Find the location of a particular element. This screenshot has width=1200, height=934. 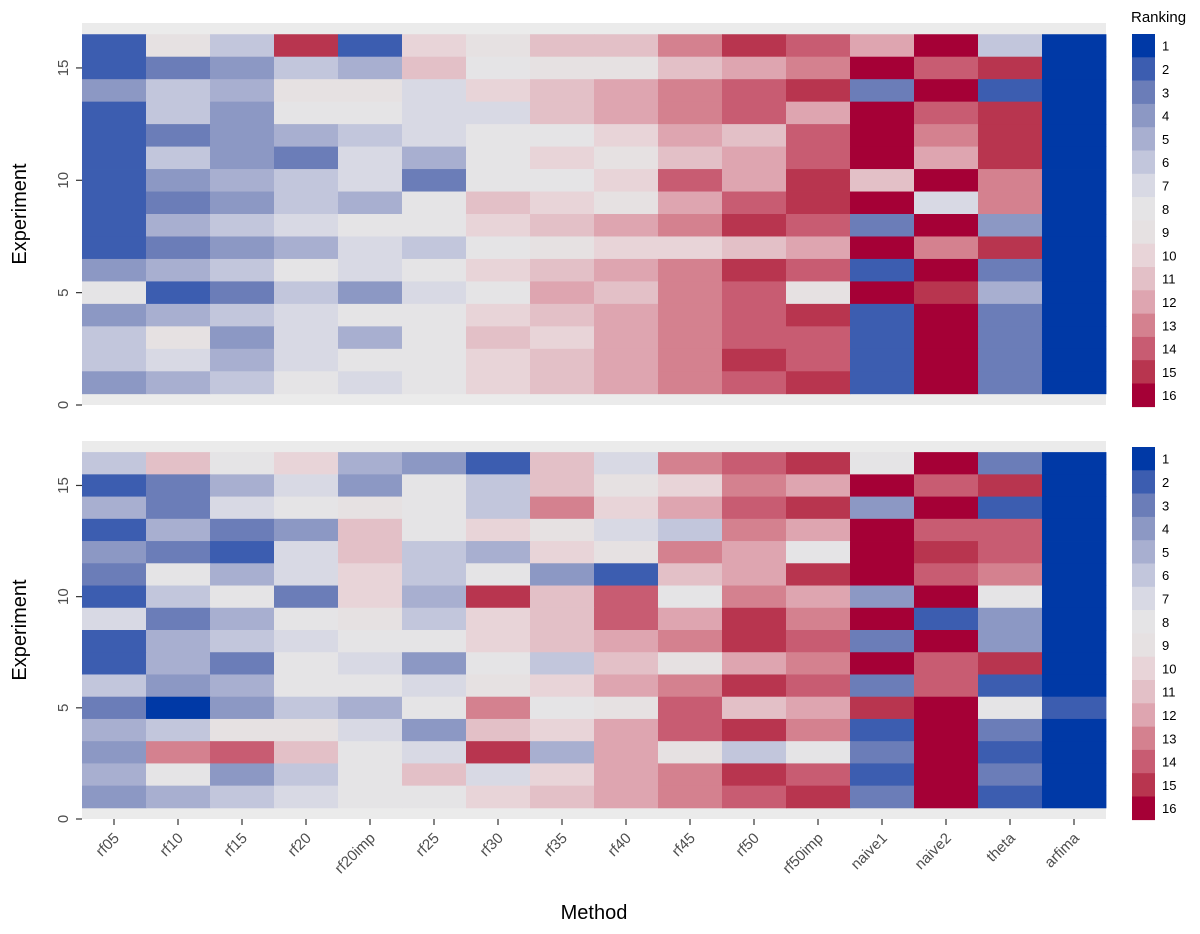

heatmap-cell: rf25 / experiment 5: rank 8 is located at coordinates (434, 708).